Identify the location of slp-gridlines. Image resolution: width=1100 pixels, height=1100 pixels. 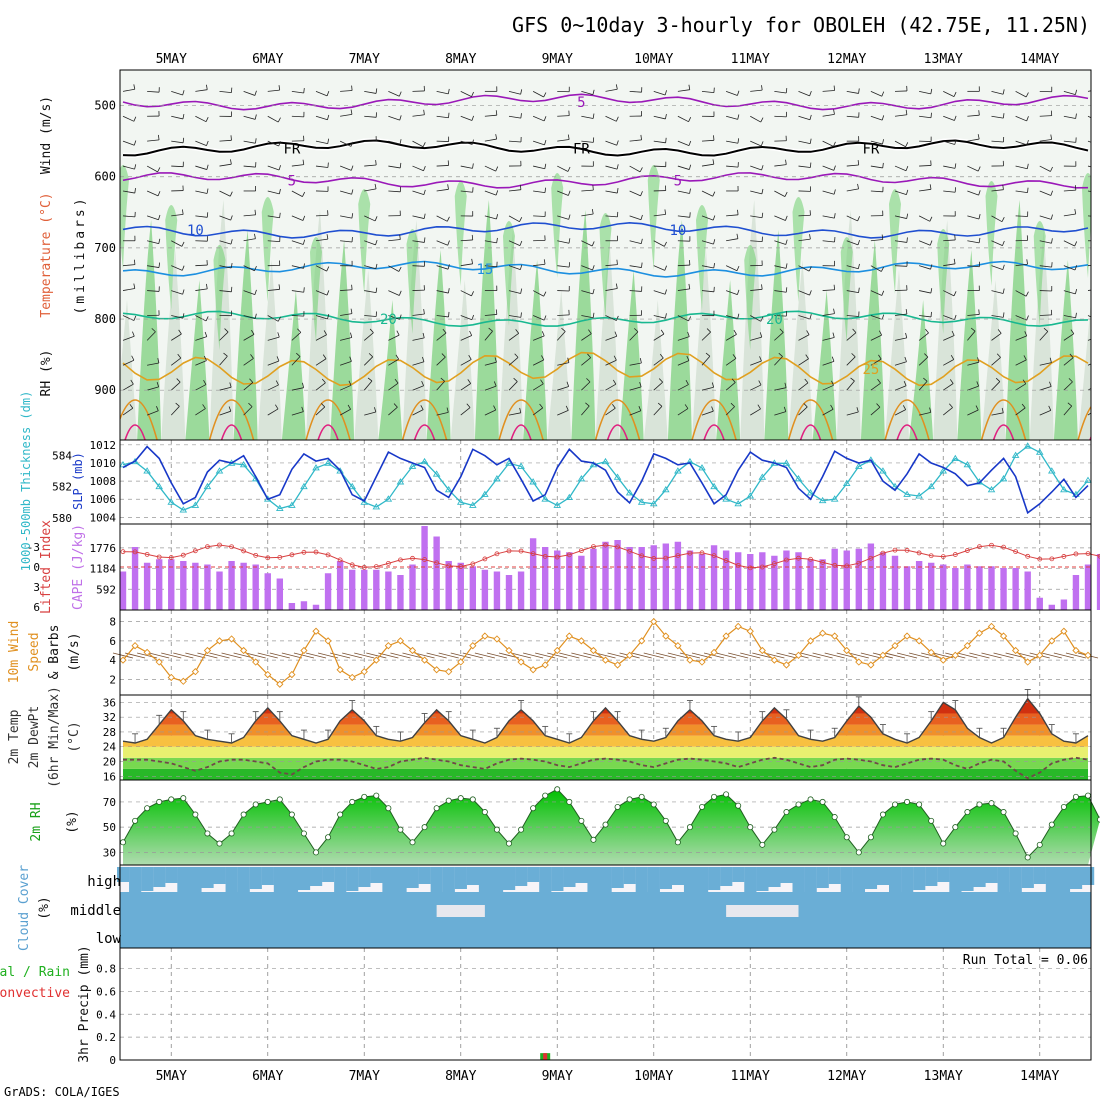
(605, 481).